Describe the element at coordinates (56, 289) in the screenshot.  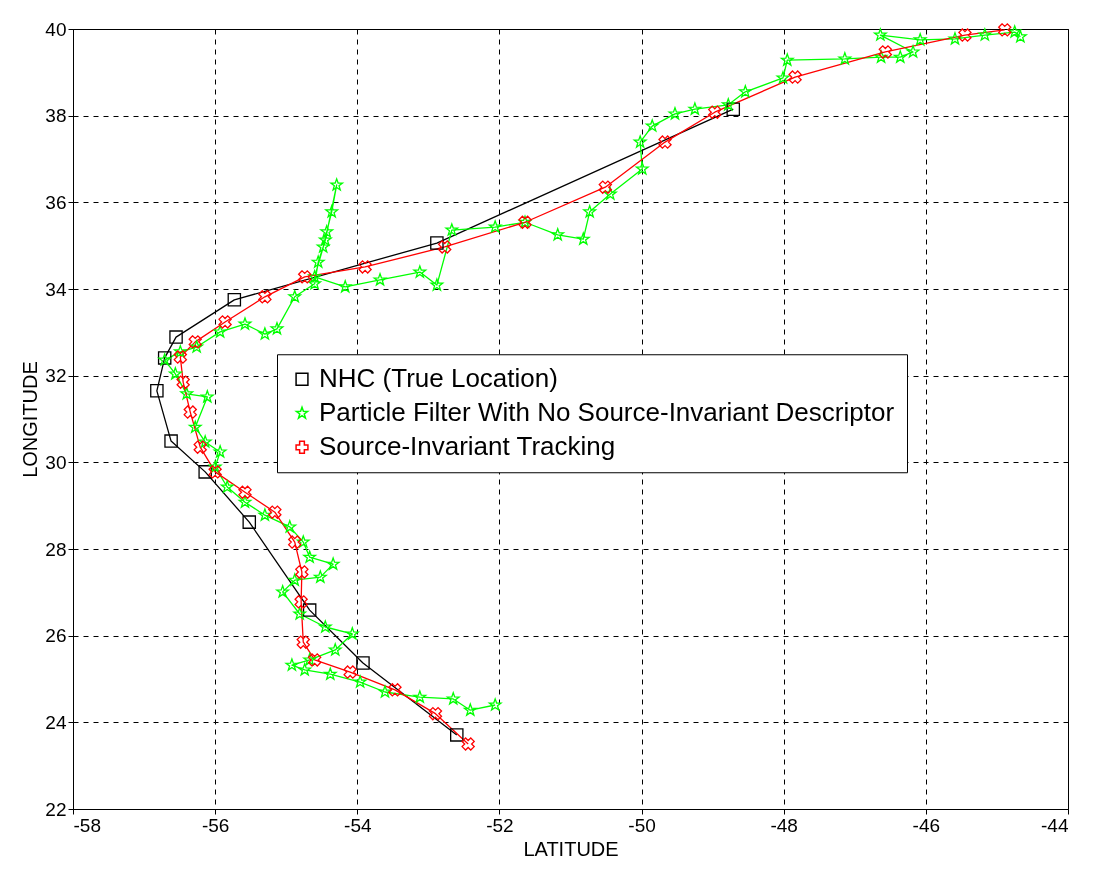
I see `y-tick-label: 34` at that location.